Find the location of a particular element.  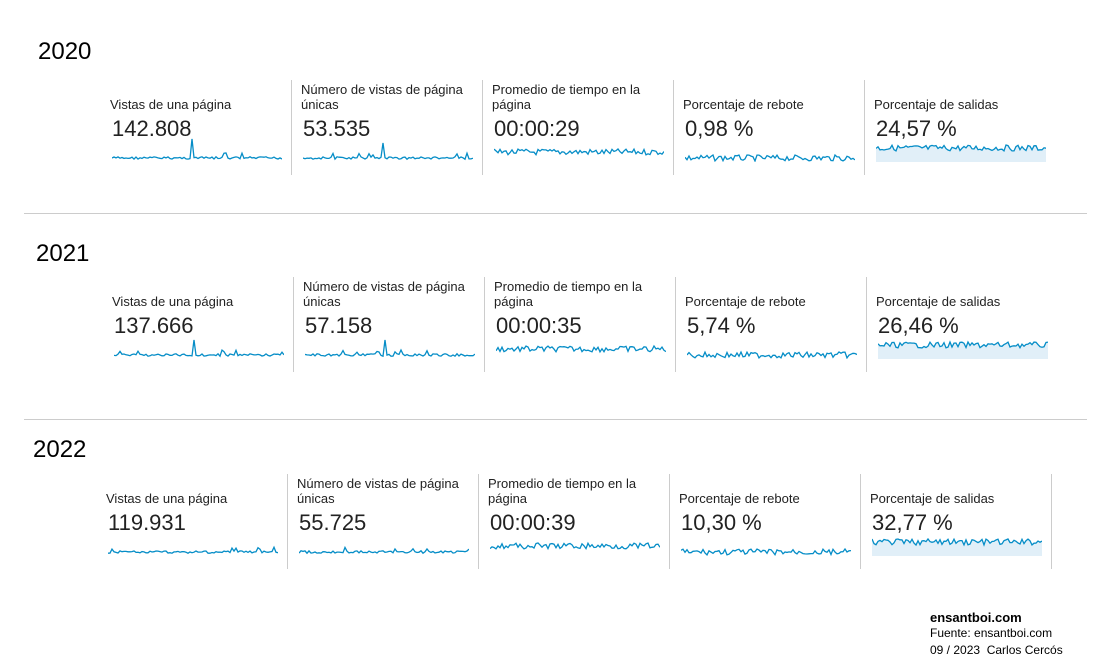

metric-card: Vistas de una página 142.808 is located at coordinates (201, 127).